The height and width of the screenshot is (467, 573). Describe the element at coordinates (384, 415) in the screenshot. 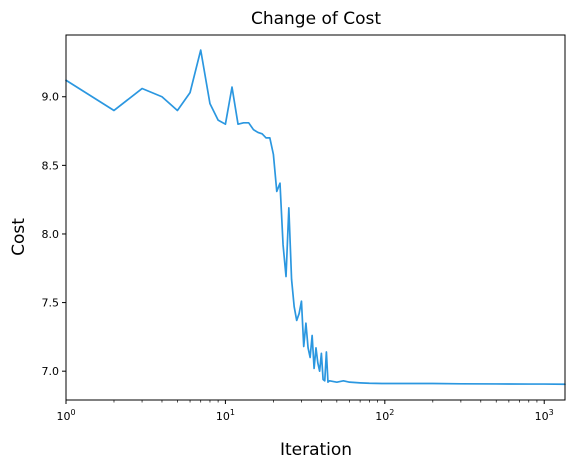

I see `x-tick-label: 10²` at that location.